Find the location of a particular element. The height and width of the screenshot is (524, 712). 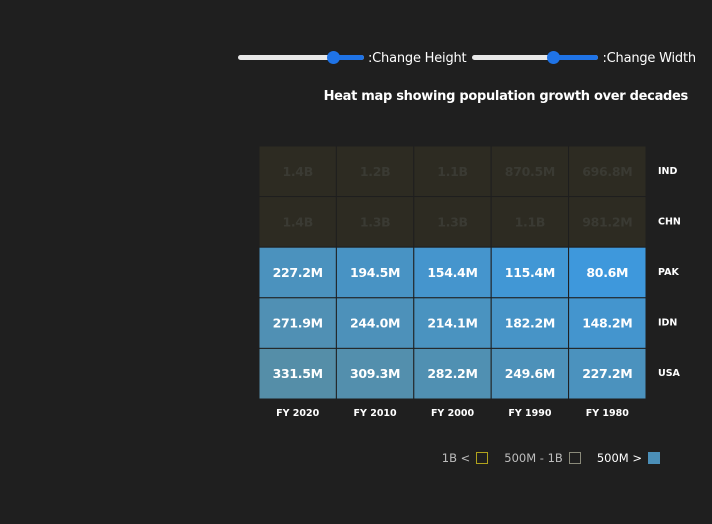

heatmap-cell-label: 244.0M is located at coordinates (375, 323).